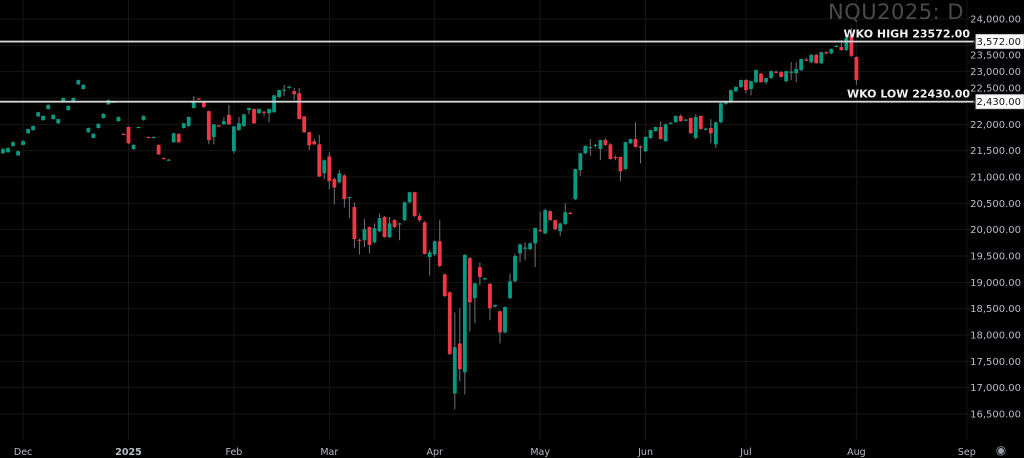  Describe the element at coordinates (495, 452) in the screenshot. I see `time-axis: Dec 2025 Feb Mar Apr May Jun Jul Aug Sep` at that location.